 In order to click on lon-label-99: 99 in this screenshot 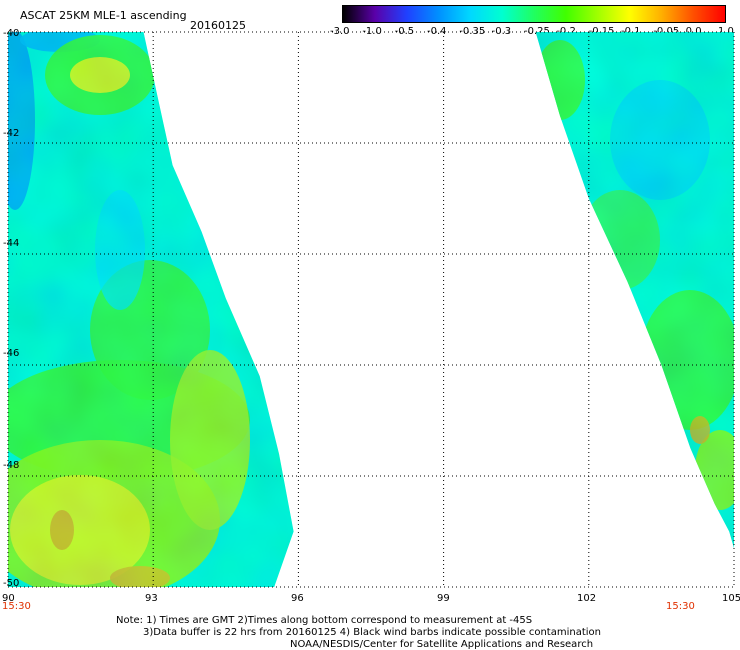, I will do `click(443, 598)`.